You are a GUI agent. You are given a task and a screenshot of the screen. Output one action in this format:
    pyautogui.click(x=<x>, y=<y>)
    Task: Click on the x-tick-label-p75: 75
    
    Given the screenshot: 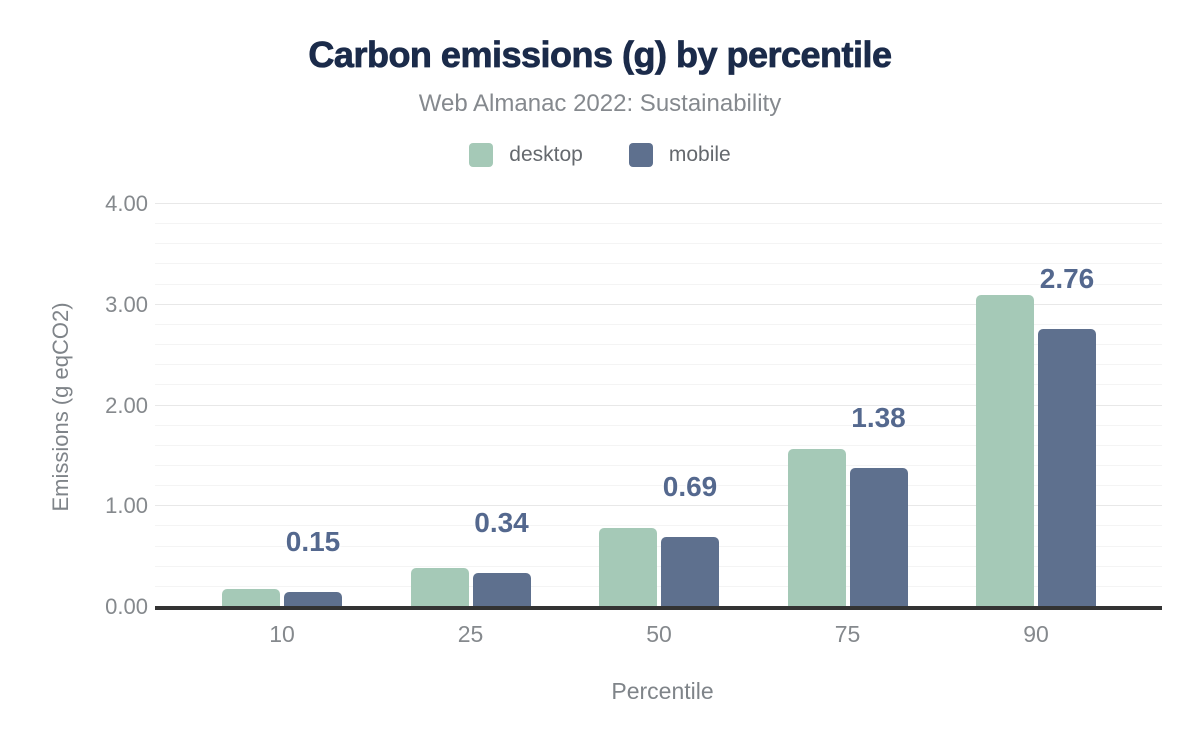 What is the action you would take?
    pyautogui.click(x=847, y=634)
    